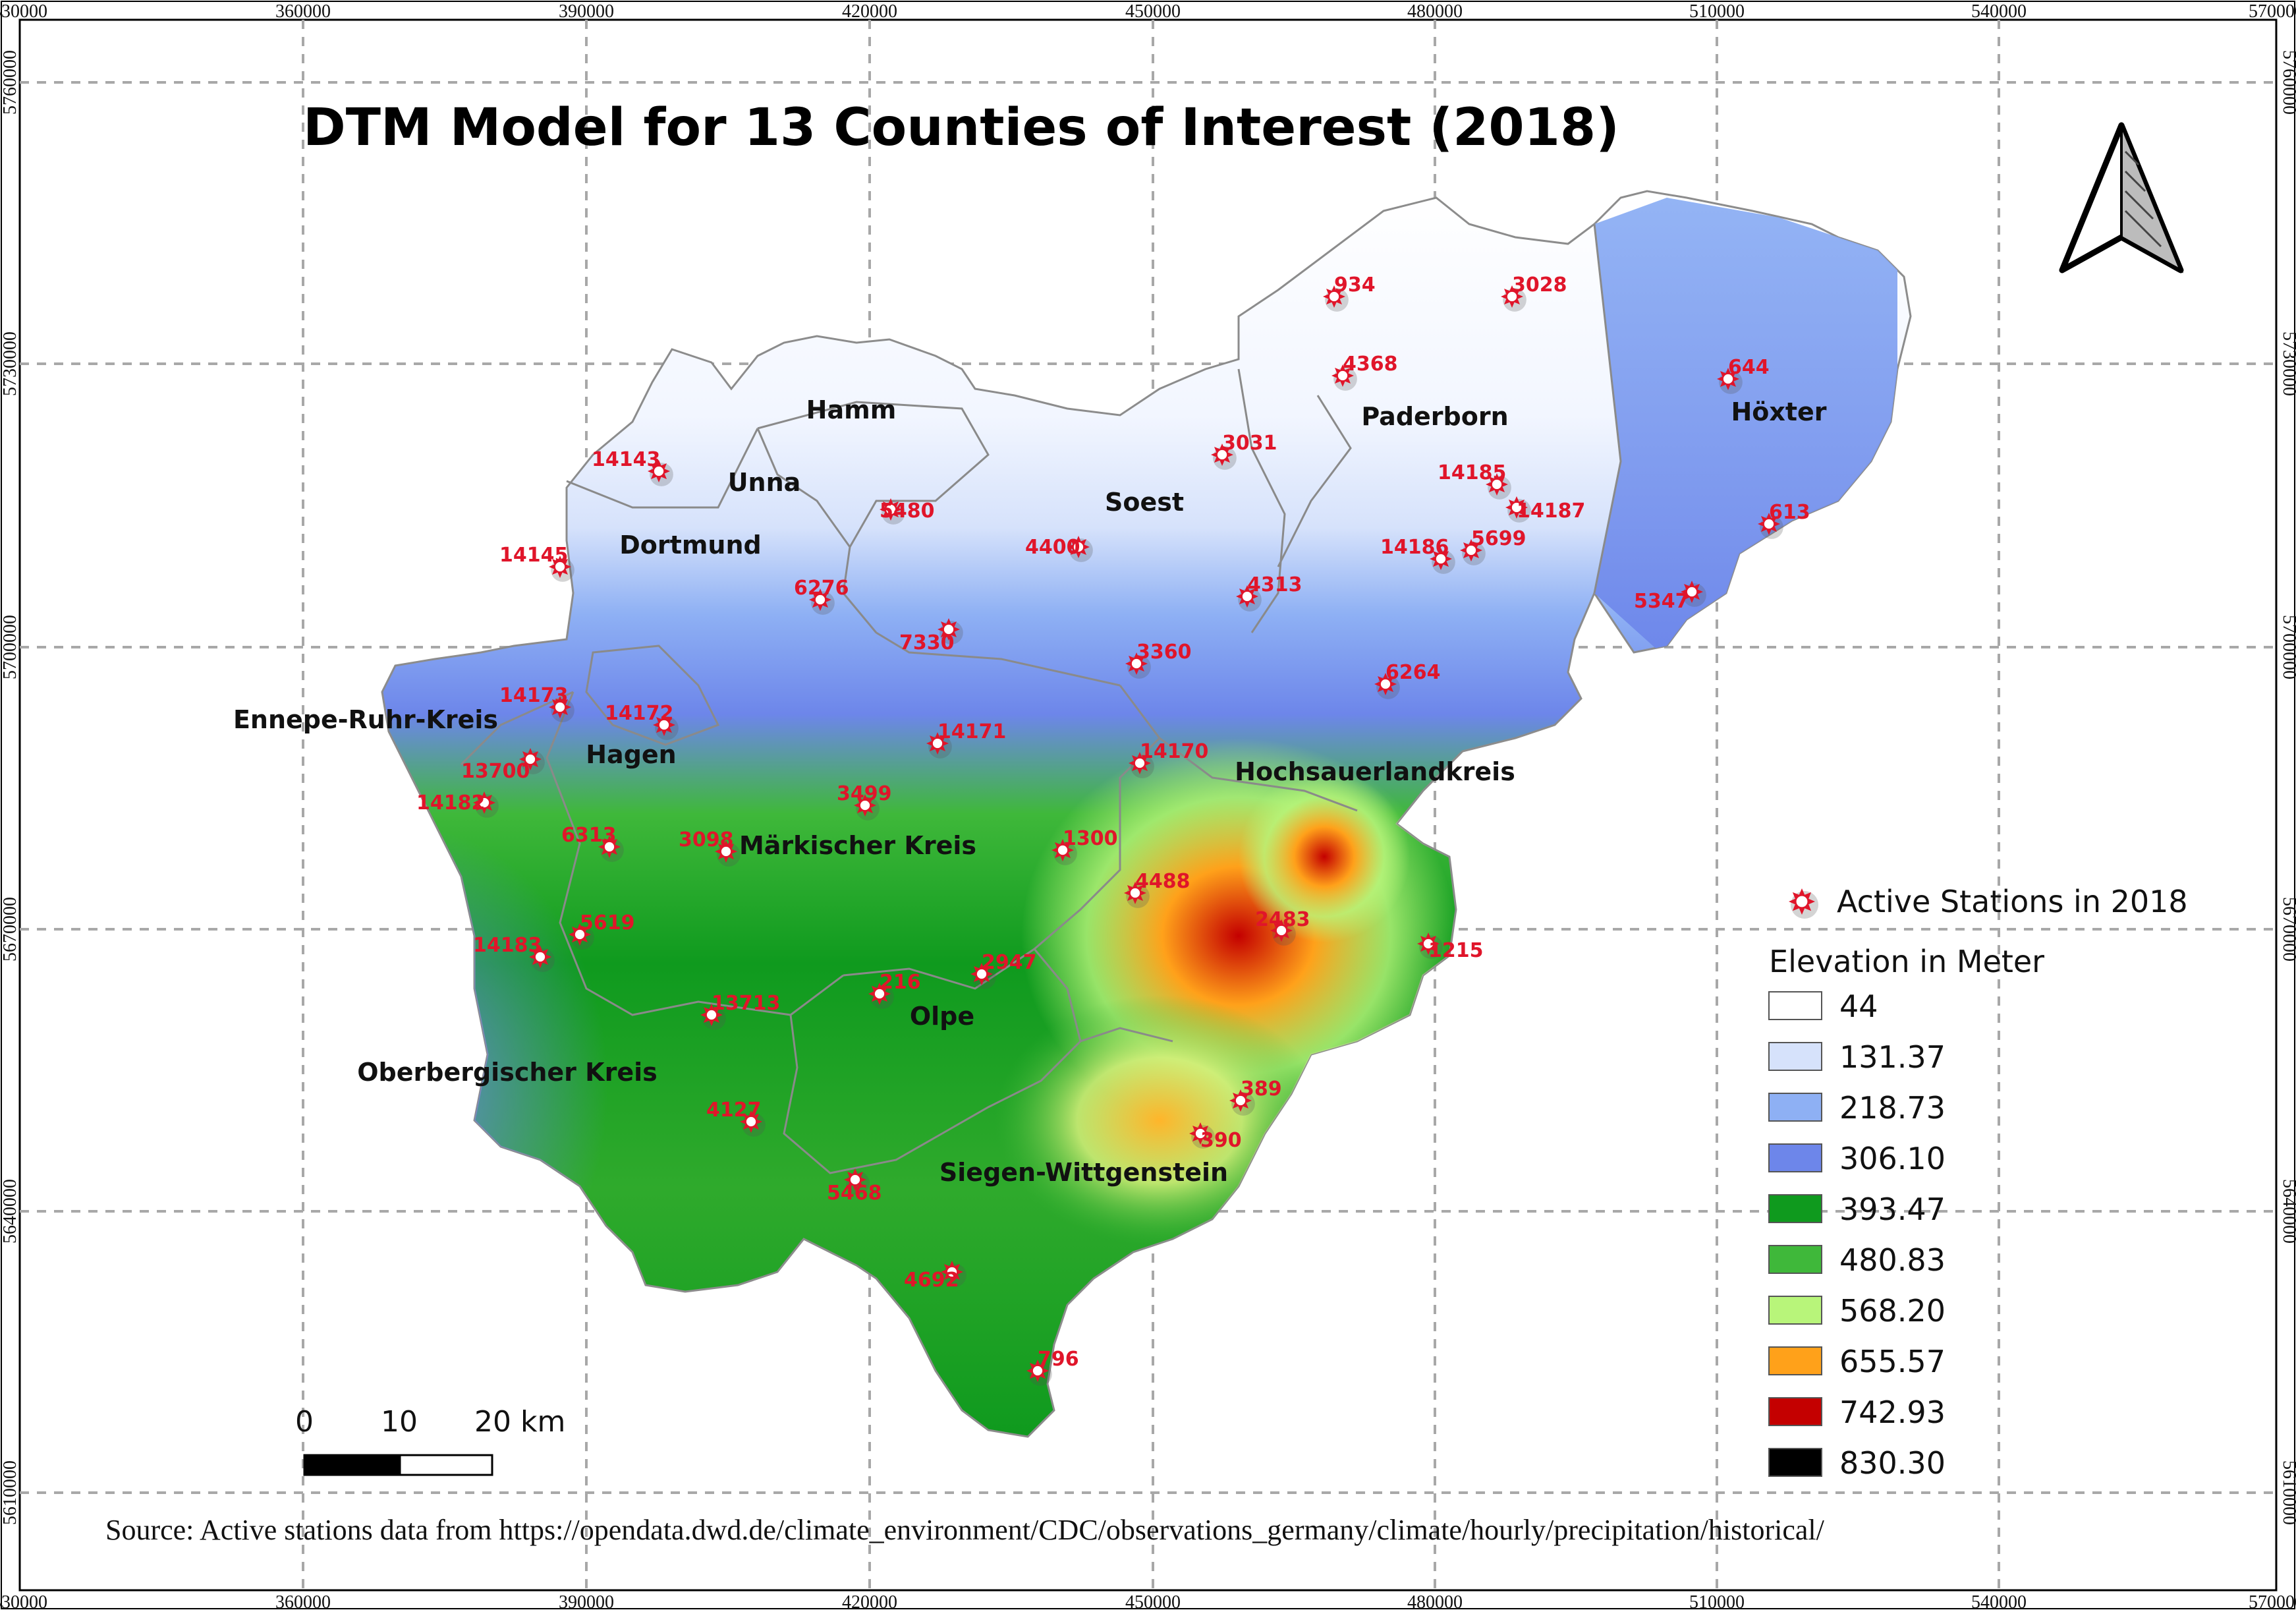  I want to click on tick-label-bottom: 480000, so click(1435, 1601).